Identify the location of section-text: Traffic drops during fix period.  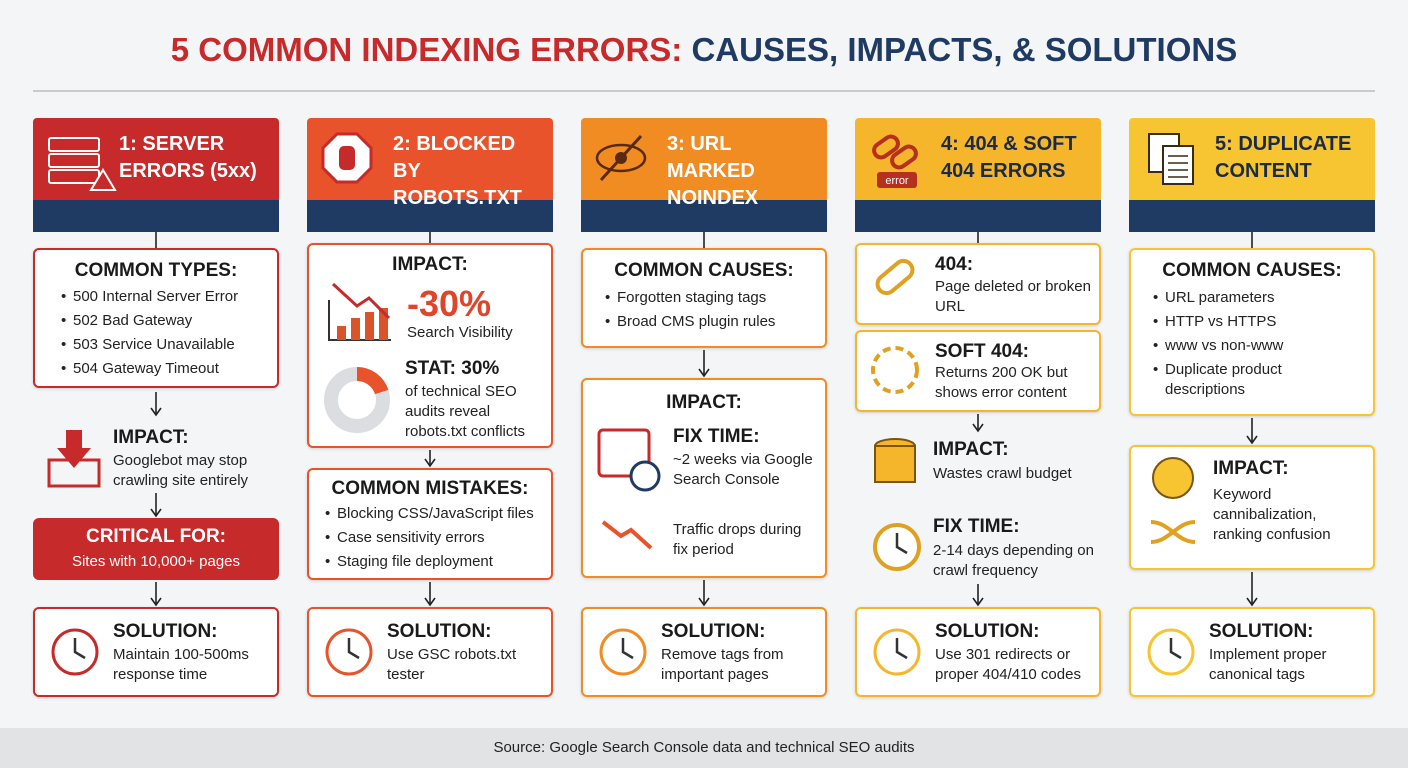
(737, 539).